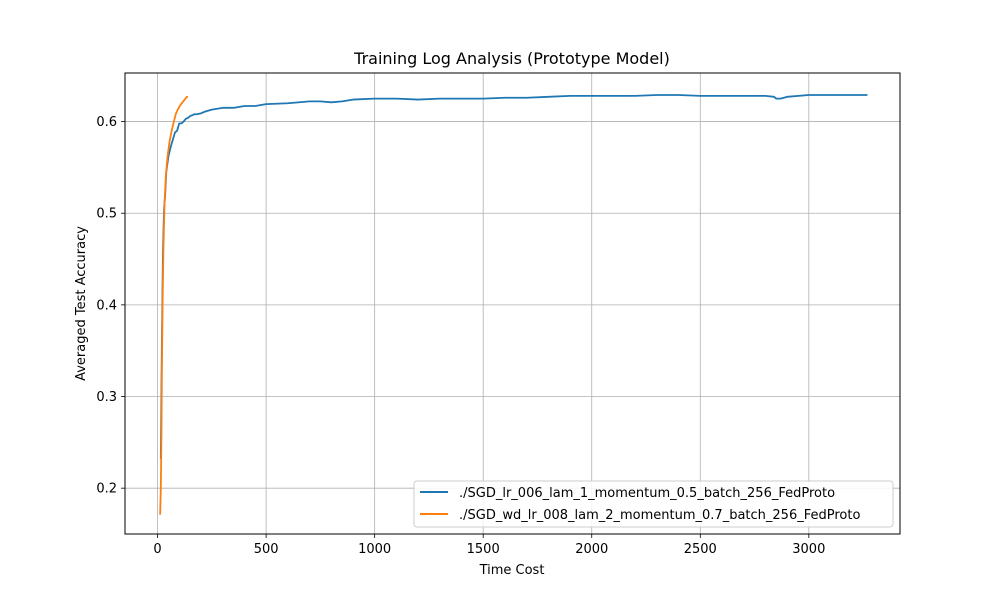  Describe the element at coordinates (808, 549) in the screenshot. I see `x-tick-label: 3000` at that location.